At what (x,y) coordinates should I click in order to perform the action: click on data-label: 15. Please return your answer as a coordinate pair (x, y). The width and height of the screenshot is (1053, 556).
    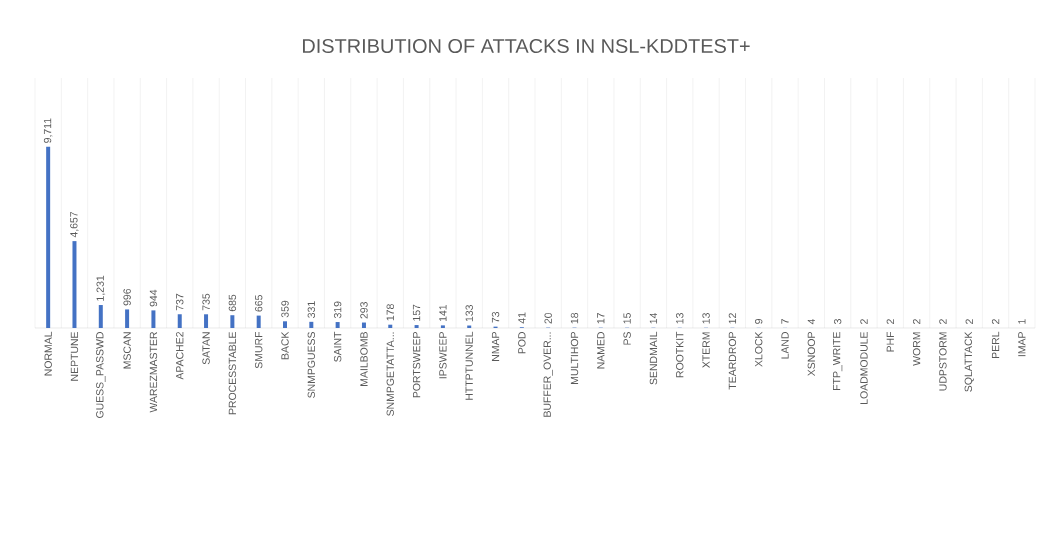
    Looking at the image, I should click on (627, 318).